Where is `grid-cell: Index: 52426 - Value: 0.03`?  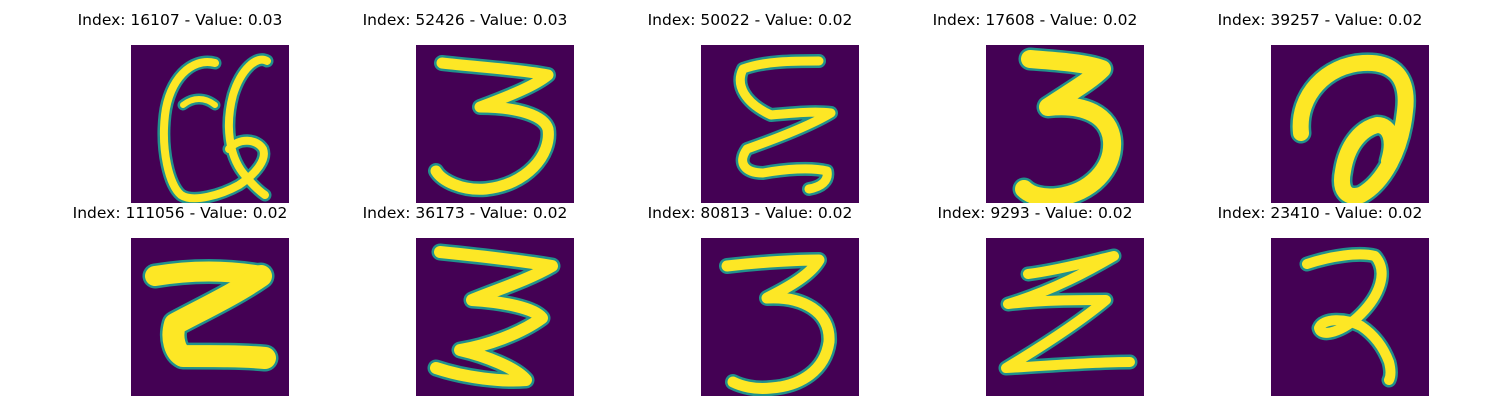 grid-cell: Index: 52426 - Value: 0.03 is located at coordinates (465, 107).